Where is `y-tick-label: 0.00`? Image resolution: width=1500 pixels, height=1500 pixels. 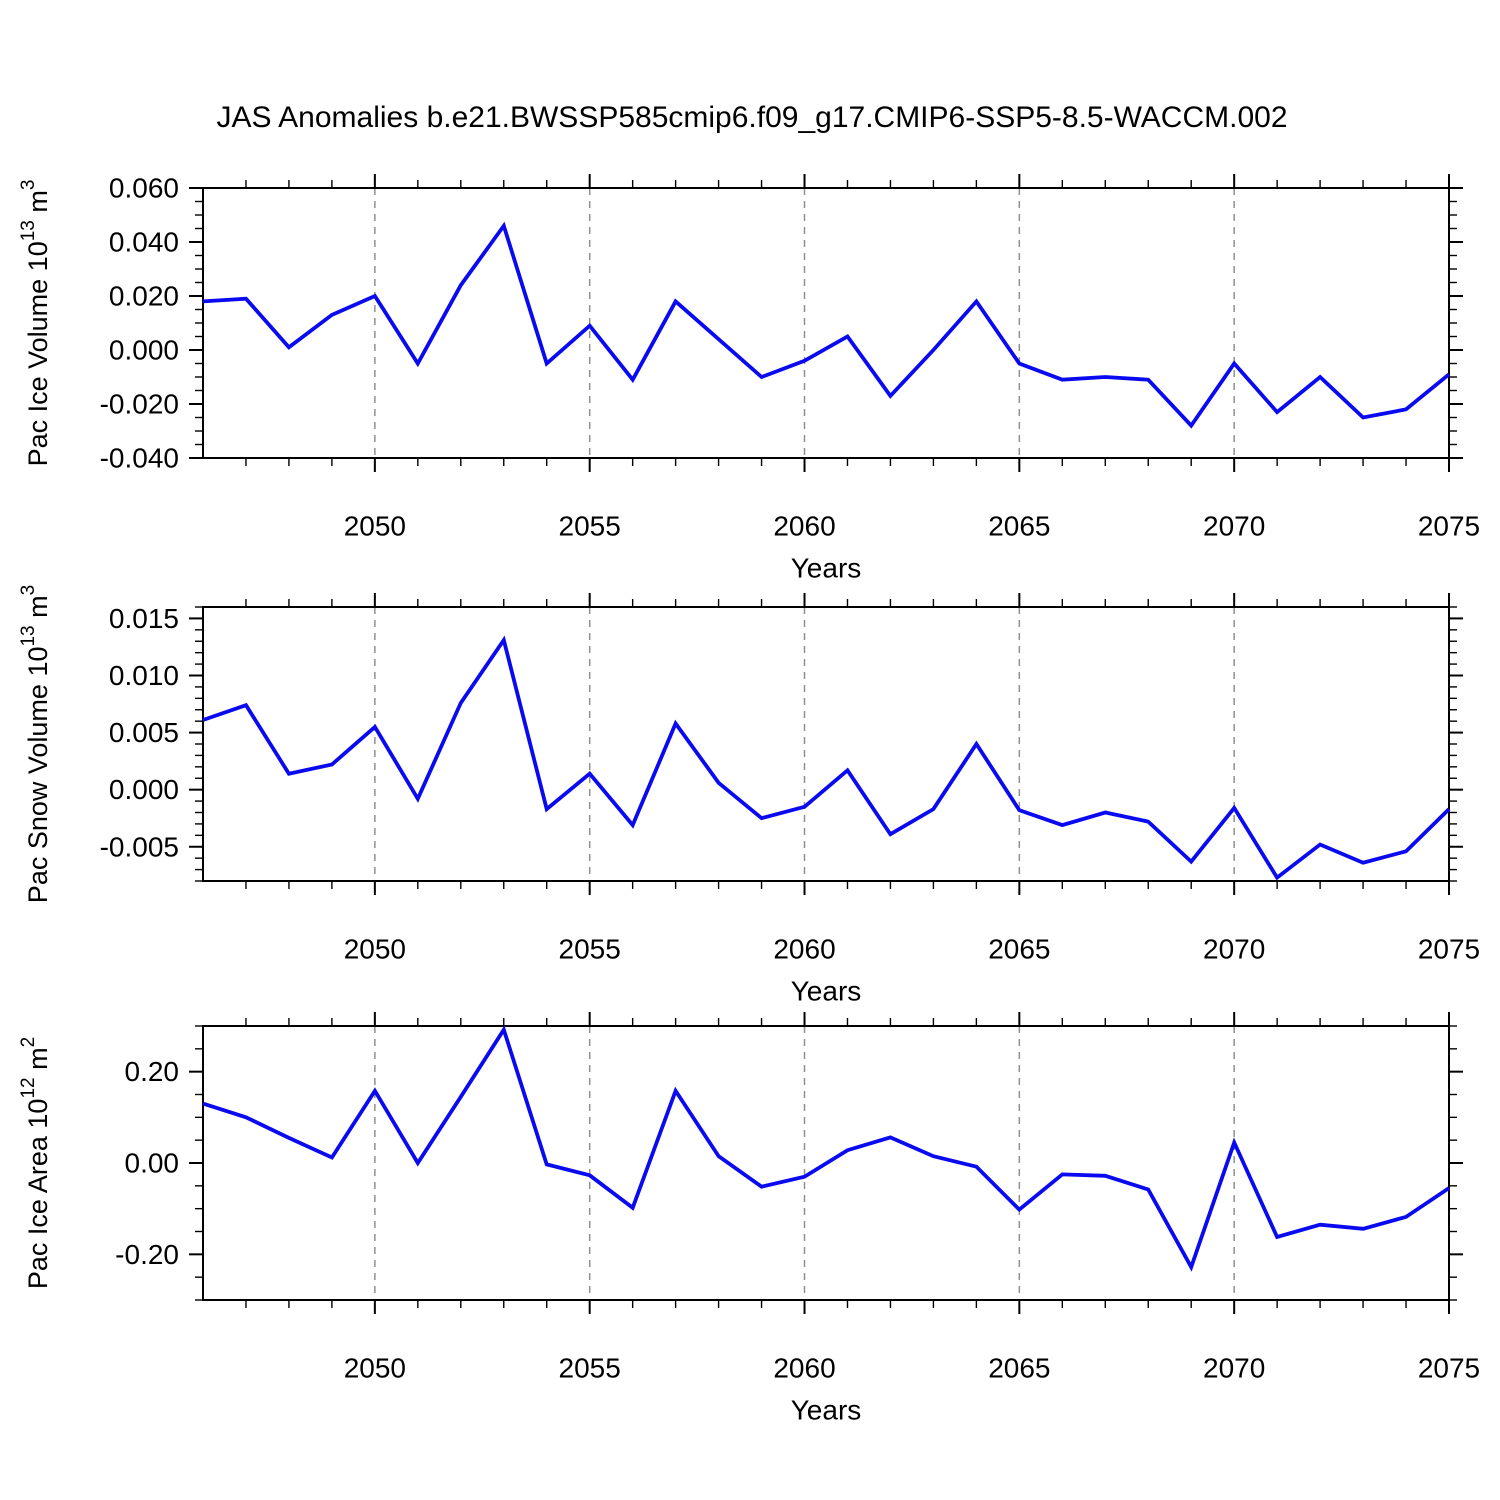 y-tick-label: 0.00 is located at coordinates (152, 1163).